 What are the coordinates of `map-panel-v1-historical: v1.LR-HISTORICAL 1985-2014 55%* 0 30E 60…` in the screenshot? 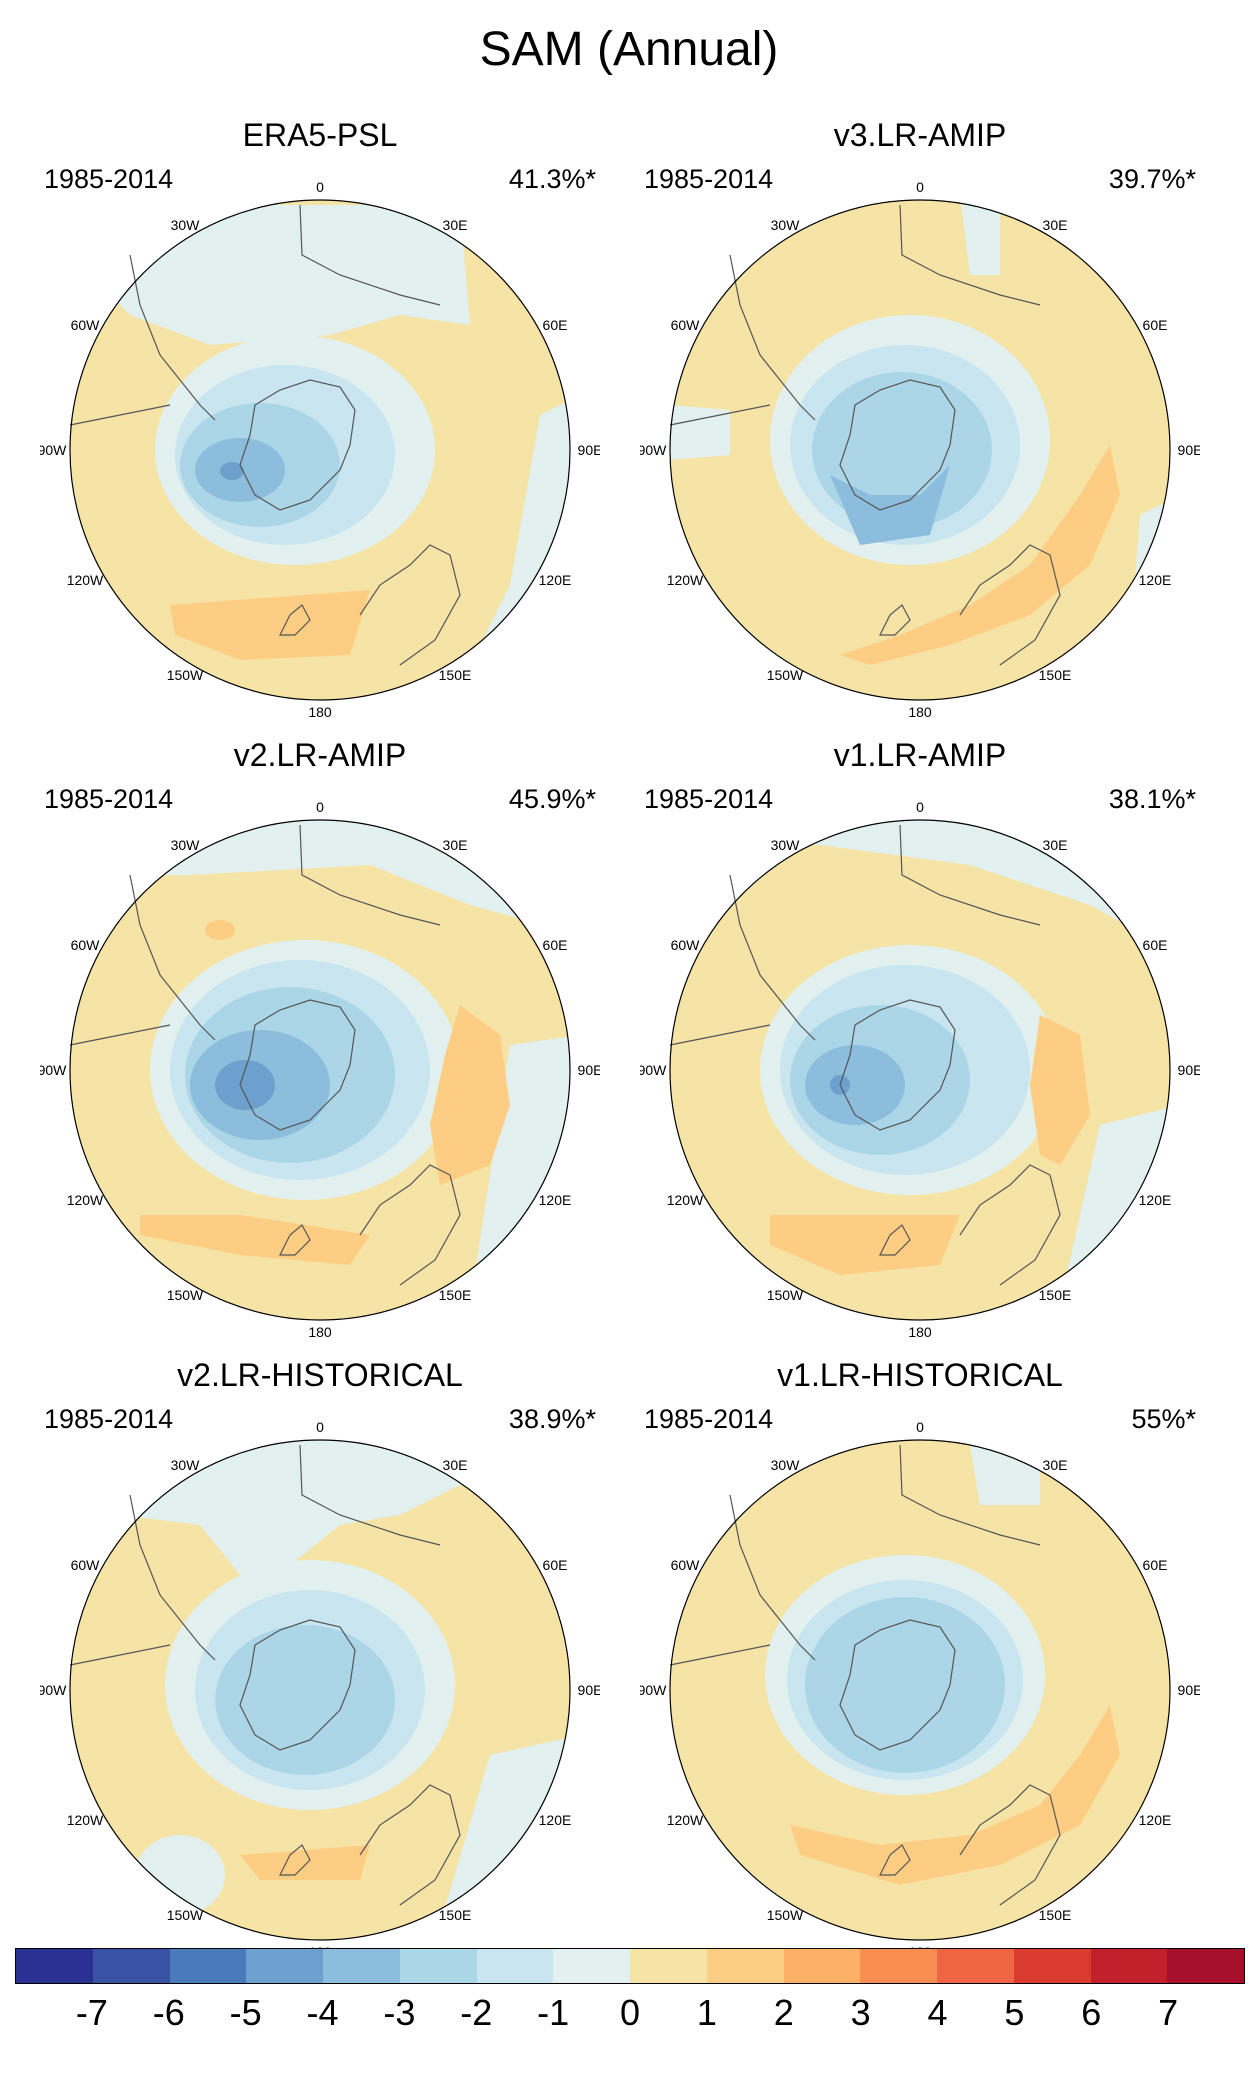 It's located at (920, 1665).